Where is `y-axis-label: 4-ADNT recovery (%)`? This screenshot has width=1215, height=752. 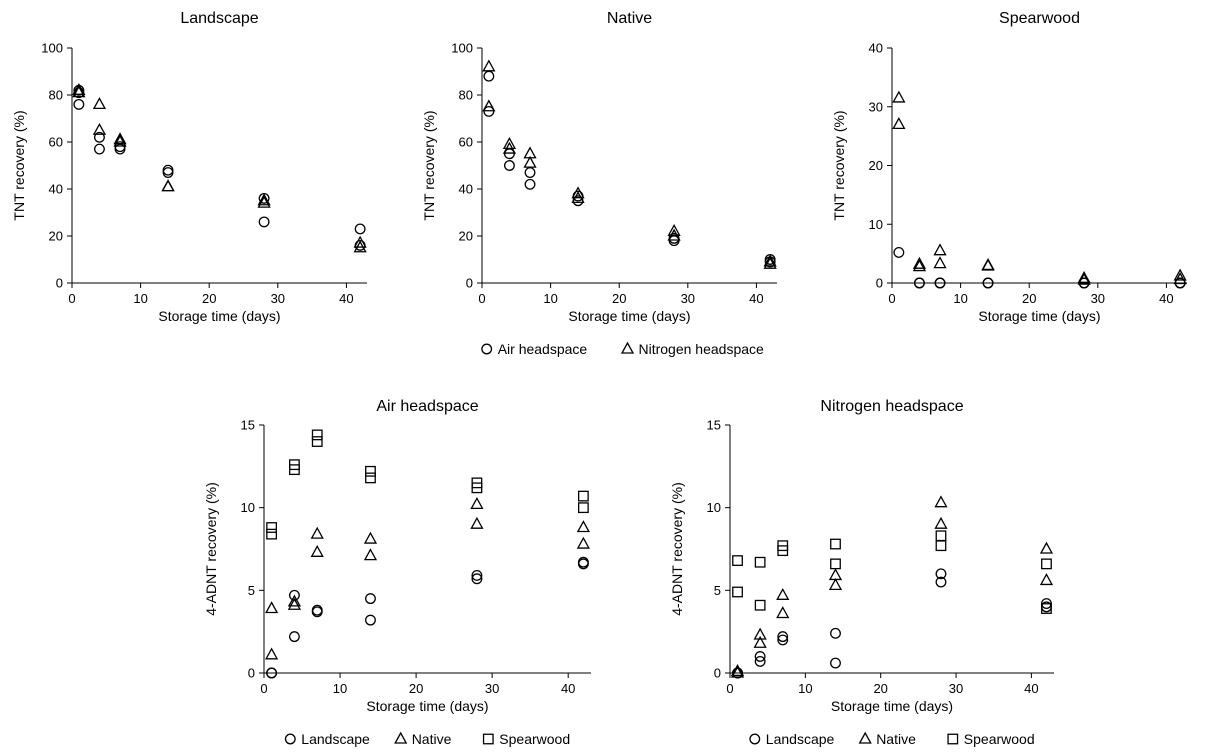
y-axis-label: 4-ADNT recovery (%) is located at coordinates (211, 549).